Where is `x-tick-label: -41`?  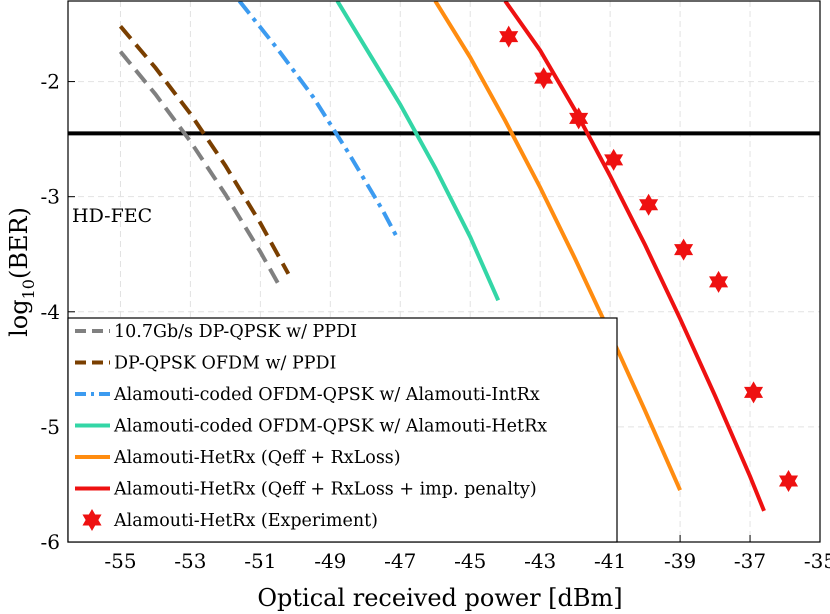 x-tick-label: -41 is located at coordinates (610, 561).